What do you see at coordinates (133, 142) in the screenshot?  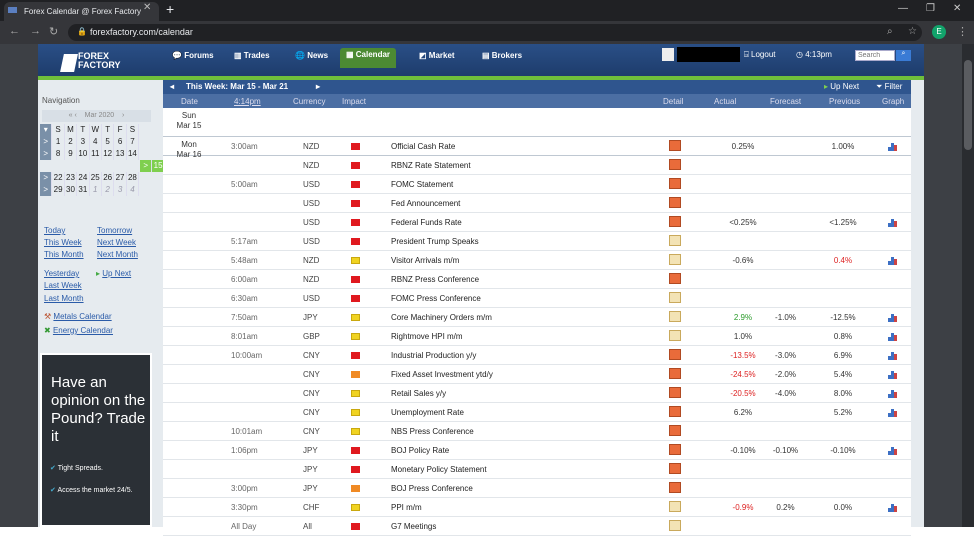 I see `mini-calendar-day: 7` at bounding box center [133, 142].